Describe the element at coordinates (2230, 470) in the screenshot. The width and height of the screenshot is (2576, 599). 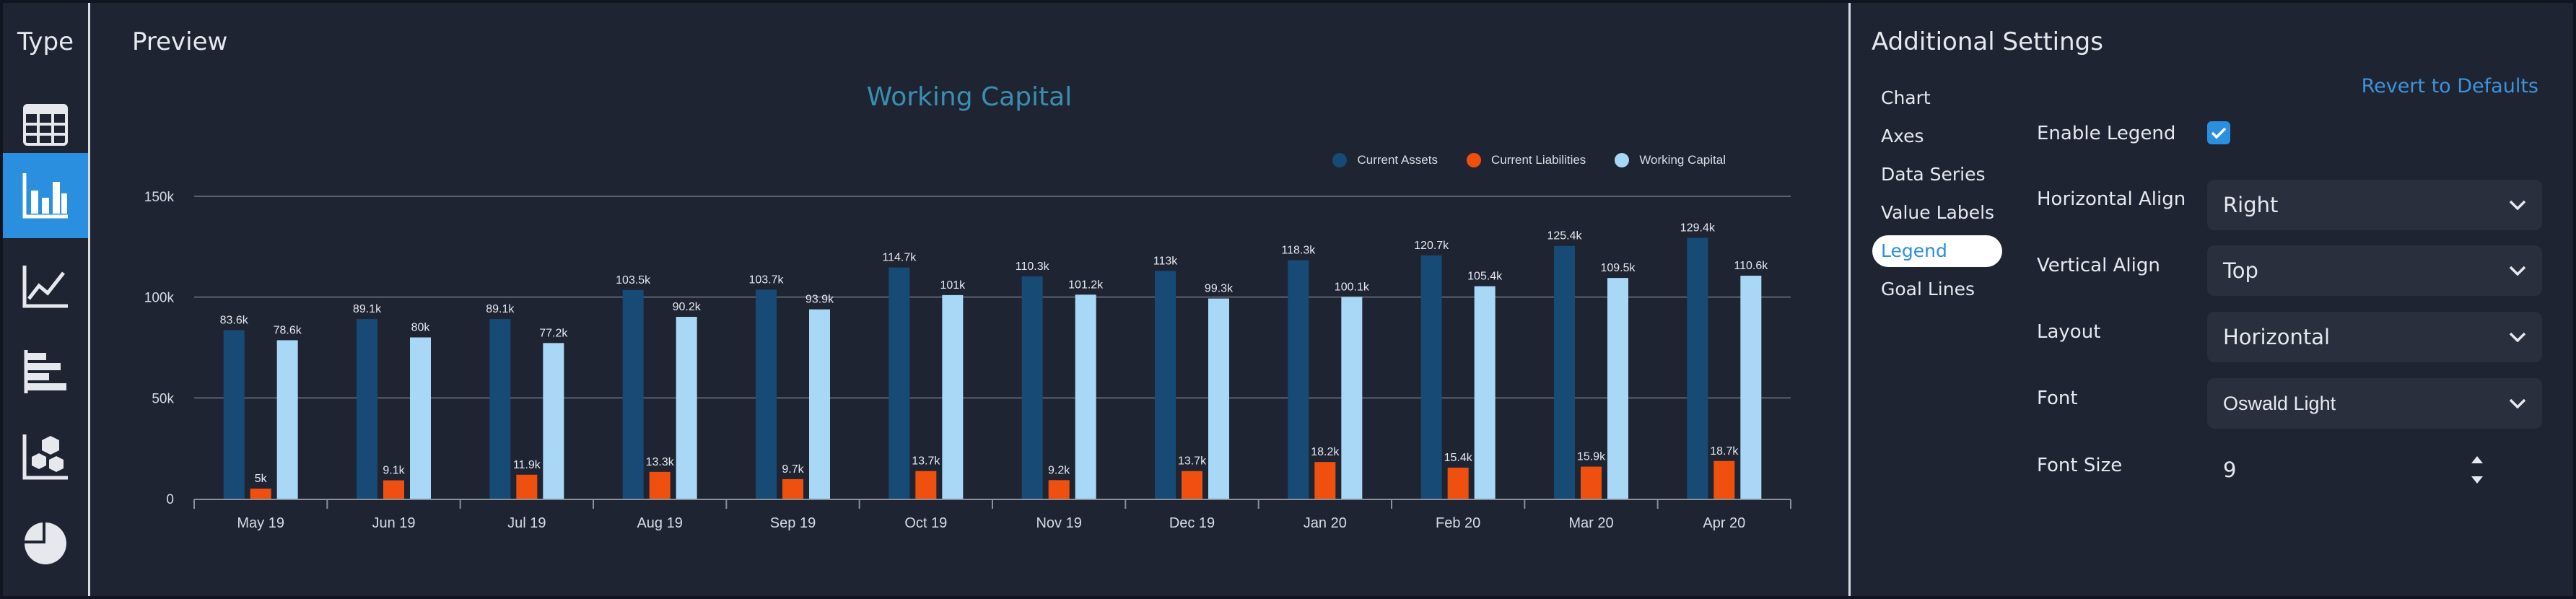
I see `font-size-input: 9` at that location.